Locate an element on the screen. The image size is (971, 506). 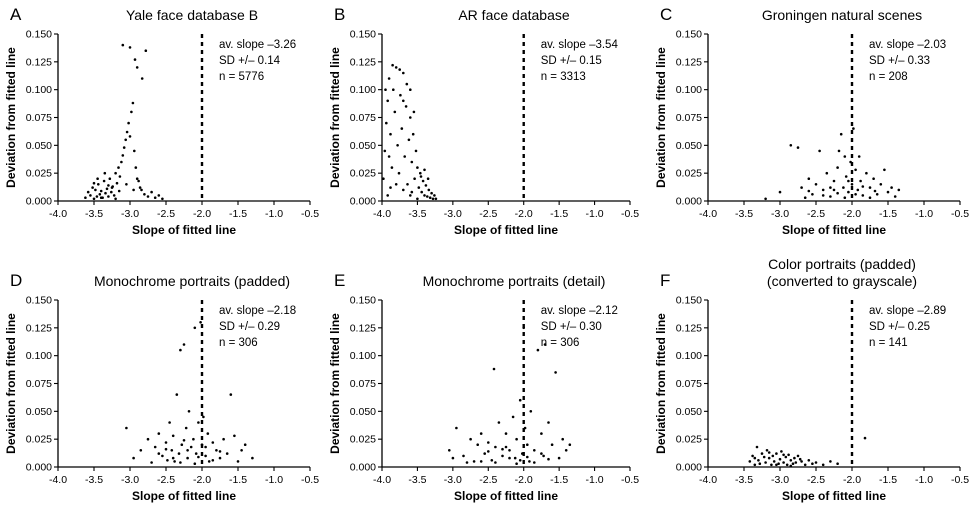
chart-title: AR face database is located at coordinates (514, 15).